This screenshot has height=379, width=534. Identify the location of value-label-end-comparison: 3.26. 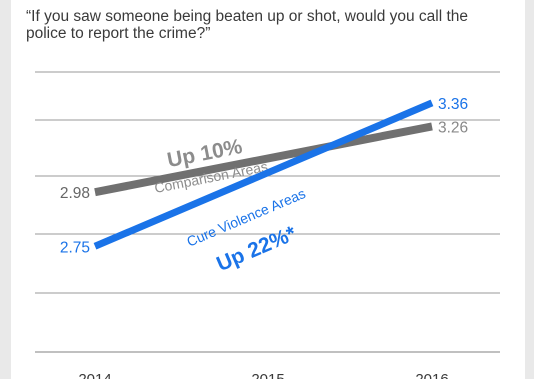
(453, 127).